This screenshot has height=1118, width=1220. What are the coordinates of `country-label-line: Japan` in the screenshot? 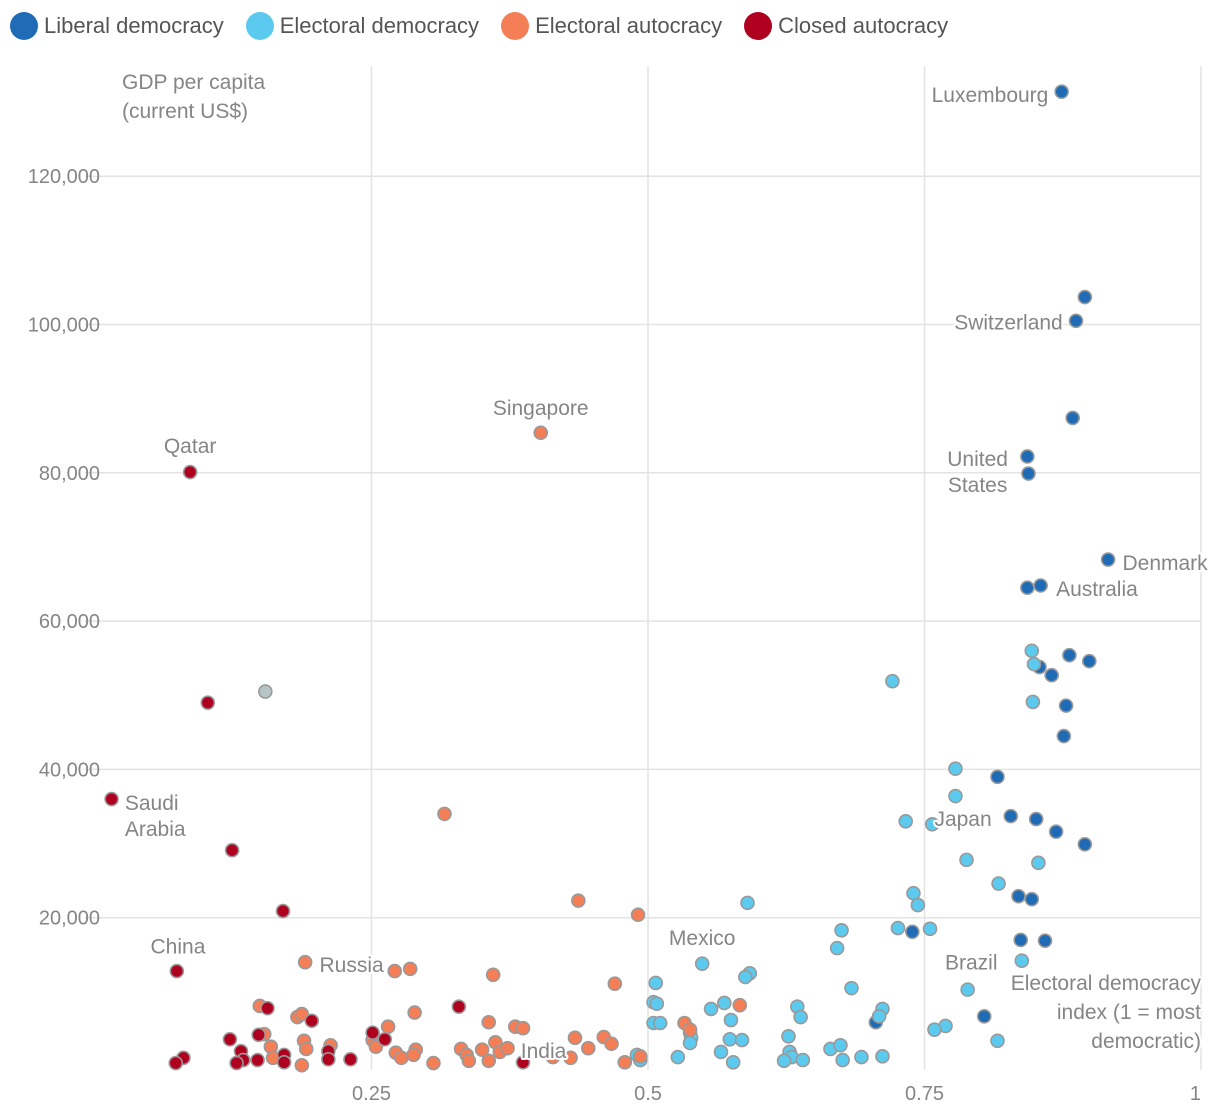 It's located at (962, 819).